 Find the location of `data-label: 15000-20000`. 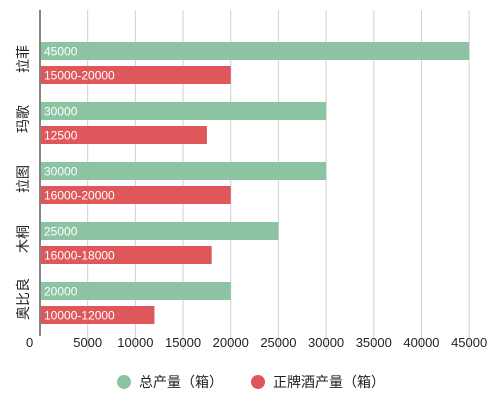

data-label: 15000-20000 is located at coordinates (79, 76).